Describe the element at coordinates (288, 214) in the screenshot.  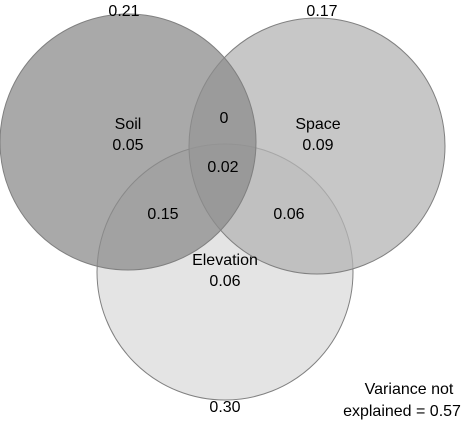
I see `space-elevation-overlap-value: 0.06` at that location.